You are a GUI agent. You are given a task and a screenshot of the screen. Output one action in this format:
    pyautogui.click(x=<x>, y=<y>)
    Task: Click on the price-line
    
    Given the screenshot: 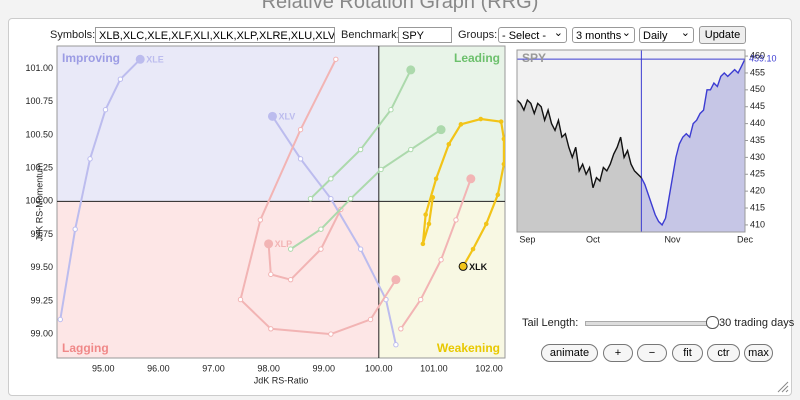 What is the action you would take?
    pyautogui.click(x=631, y=142)
    